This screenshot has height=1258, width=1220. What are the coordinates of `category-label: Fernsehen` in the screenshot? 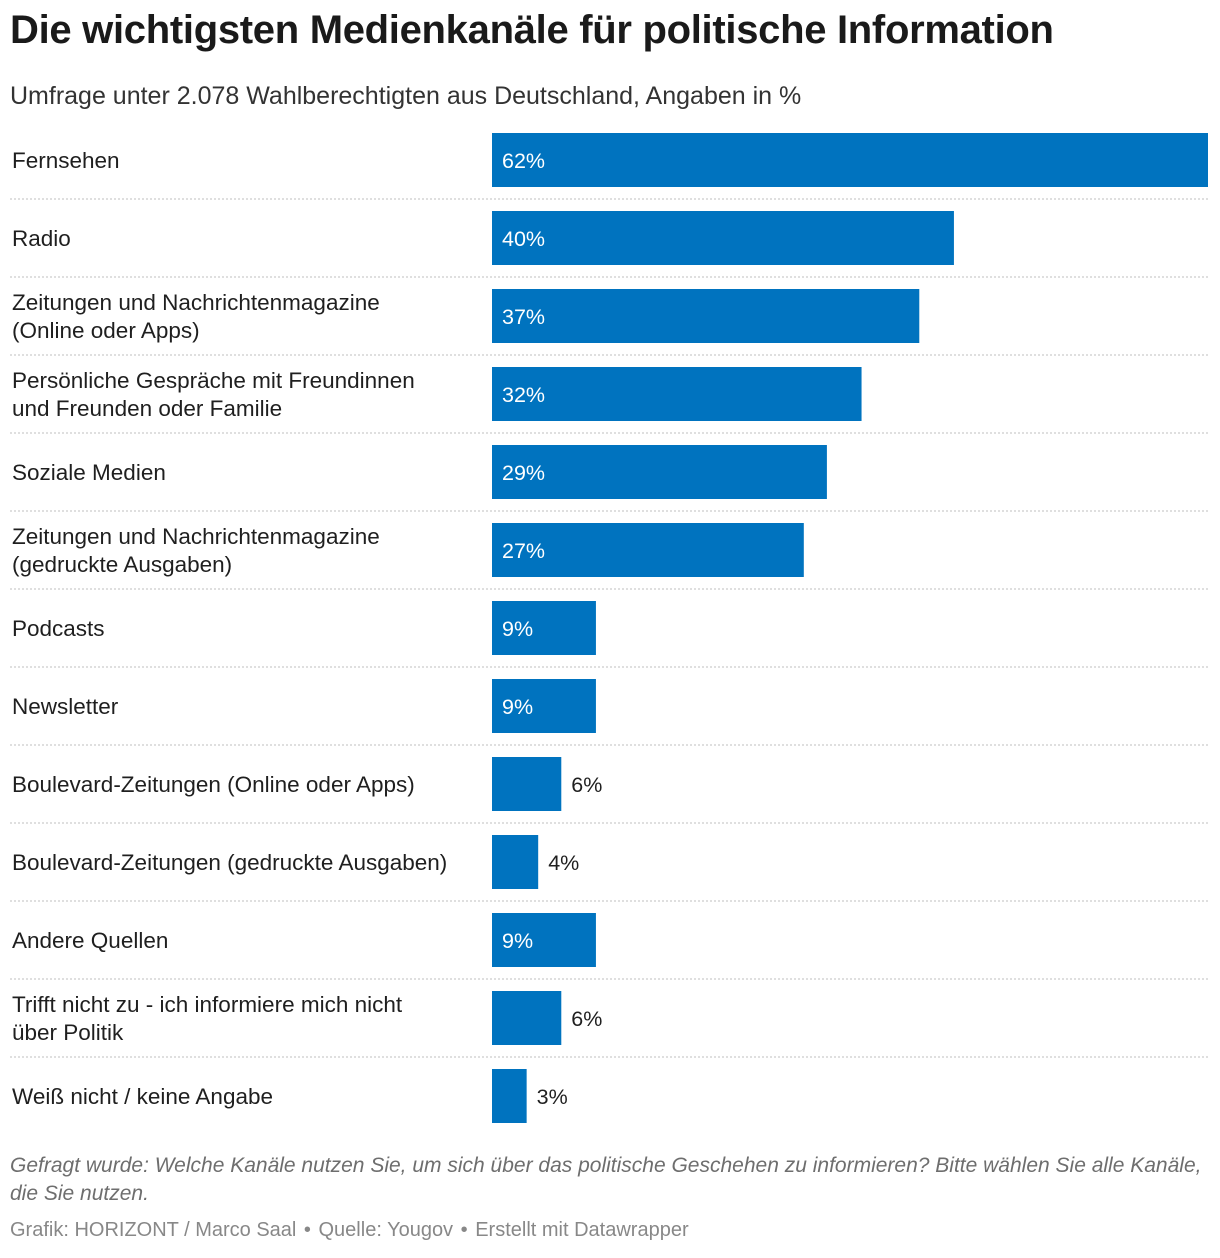 It's located at (66, 160).